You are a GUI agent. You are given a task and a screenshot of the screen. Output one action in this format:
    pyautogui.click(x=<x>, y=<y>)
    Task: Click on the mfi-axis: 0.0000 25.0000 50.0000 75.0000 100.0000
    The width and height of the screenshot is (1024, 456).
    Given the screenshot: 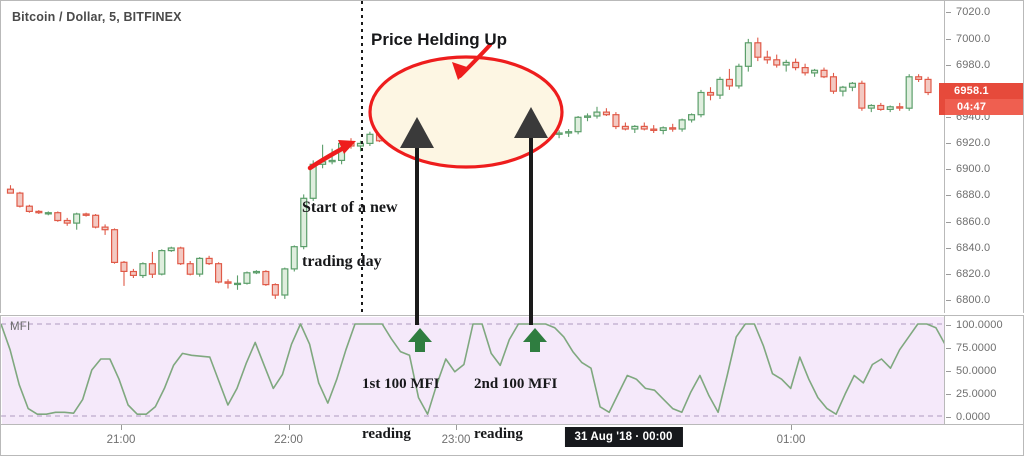 What is the action you would take?
    pyautogui.click(x=983, y=370)
    